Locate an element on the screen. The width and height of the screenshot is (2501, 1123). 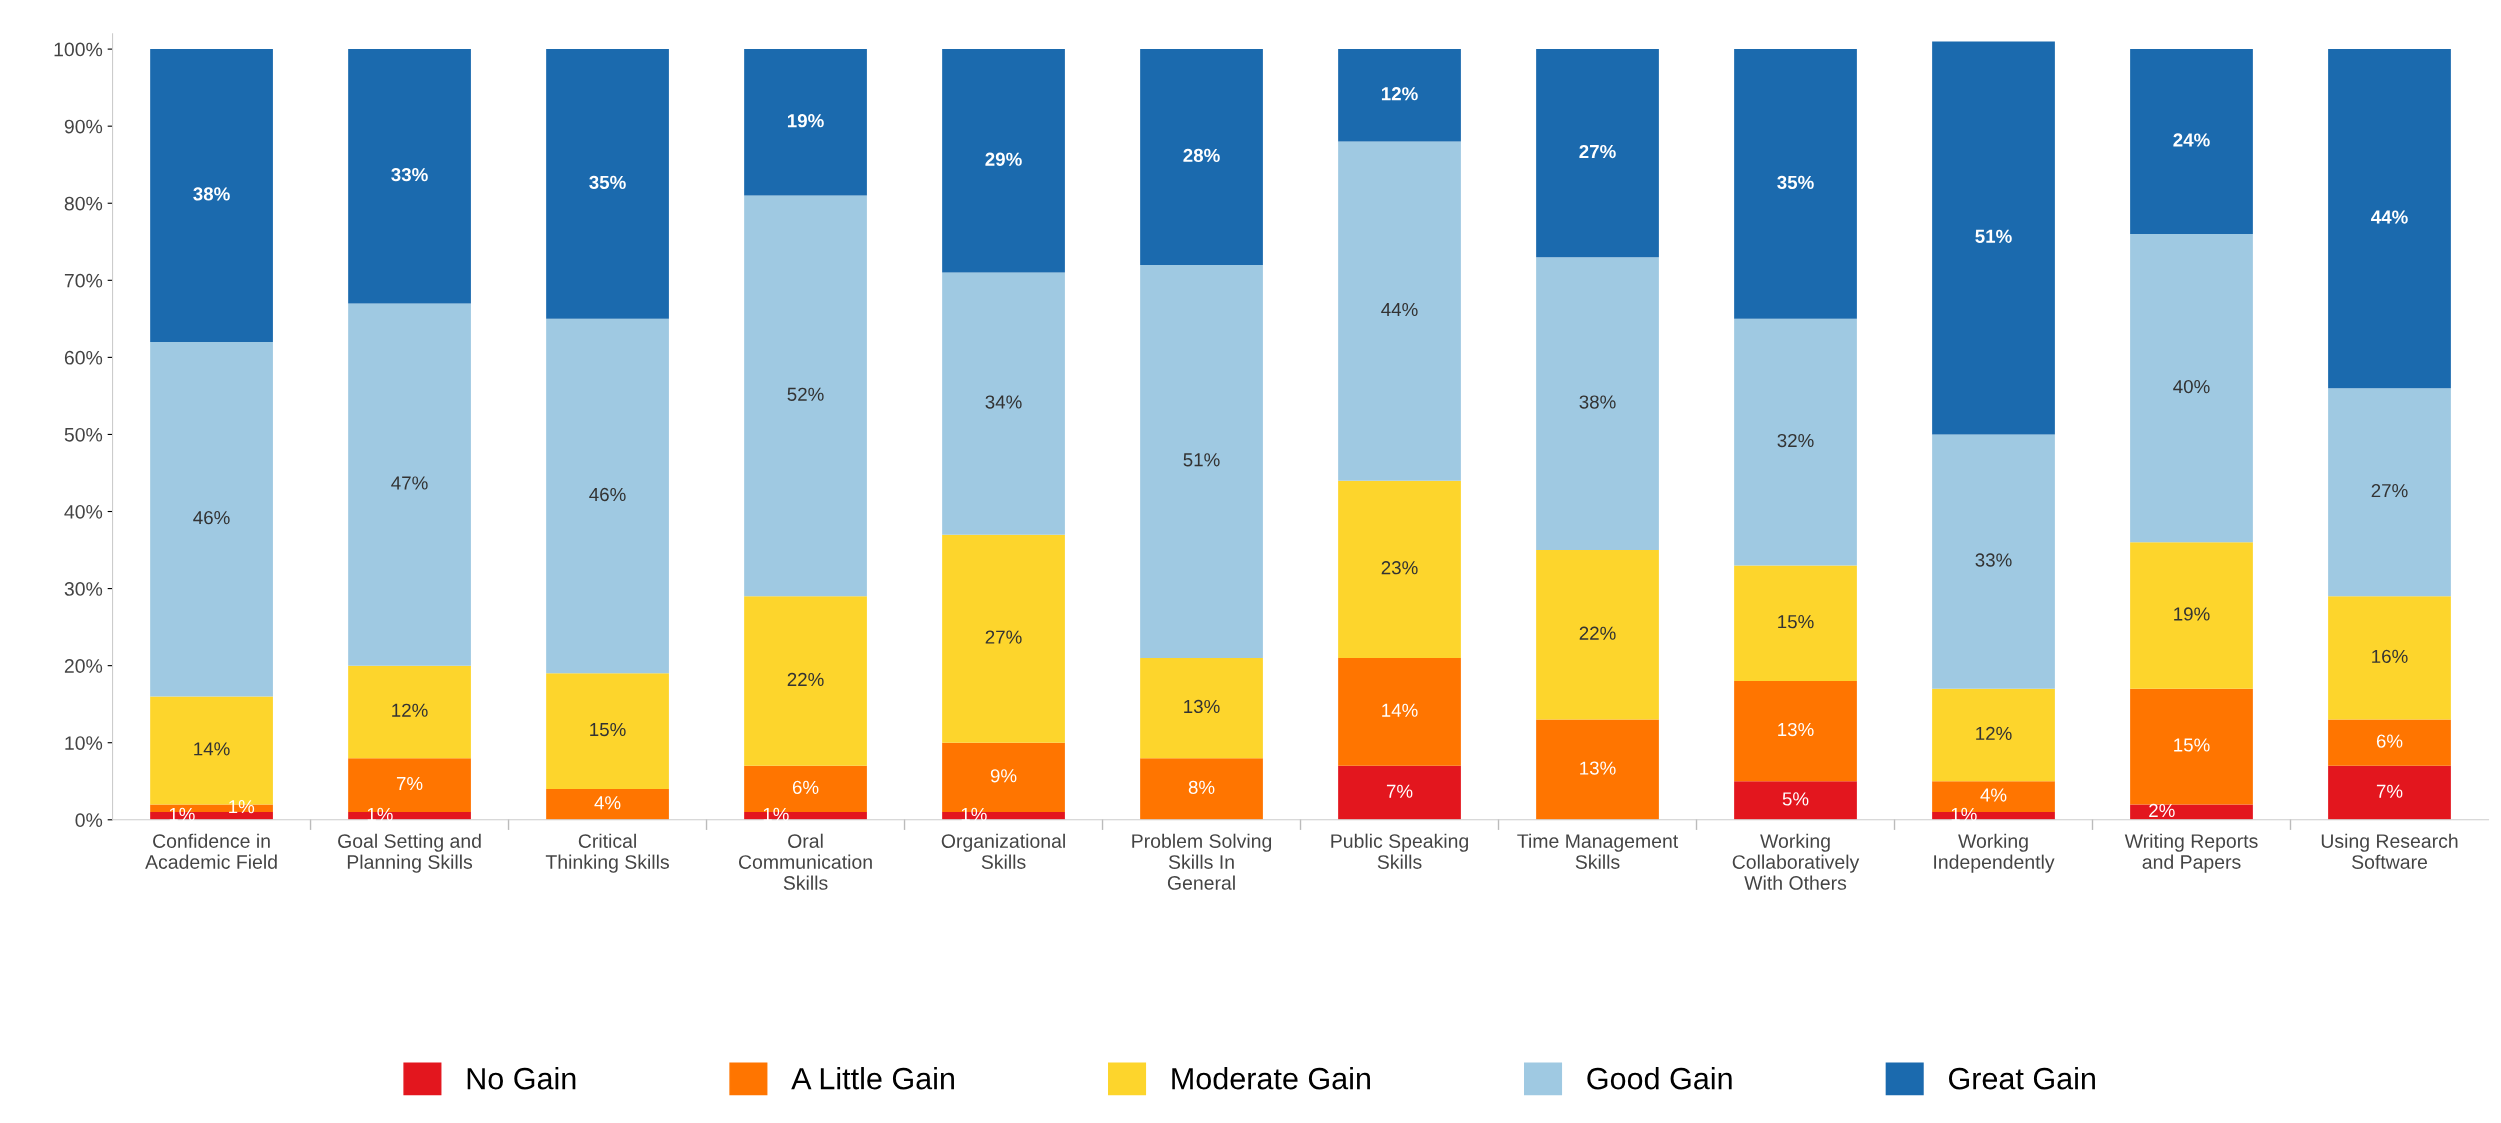
data-label: 24% is located at coordinates (2191, 140).